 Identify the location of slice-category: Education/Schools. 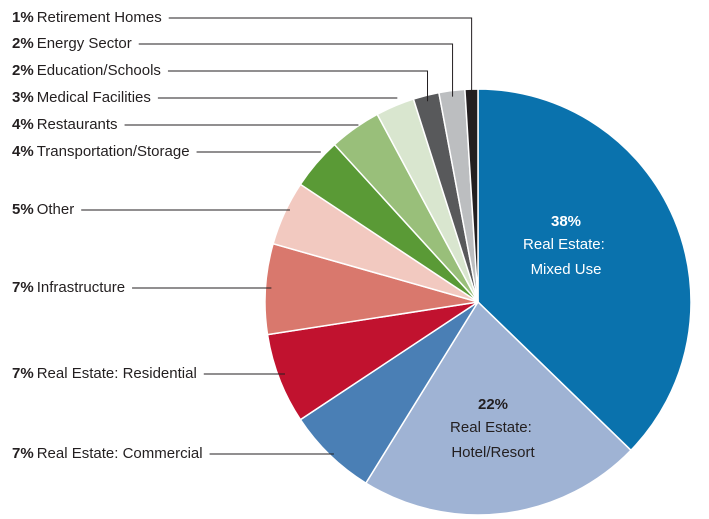
(99, 70).